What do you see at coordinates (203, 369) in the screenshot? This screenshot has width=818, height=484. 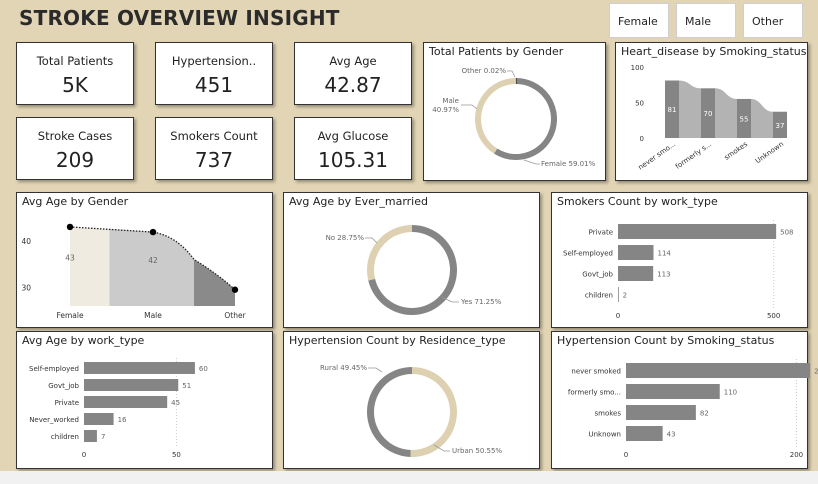 I see `data-label: 60` at bounding box center [203, 369].